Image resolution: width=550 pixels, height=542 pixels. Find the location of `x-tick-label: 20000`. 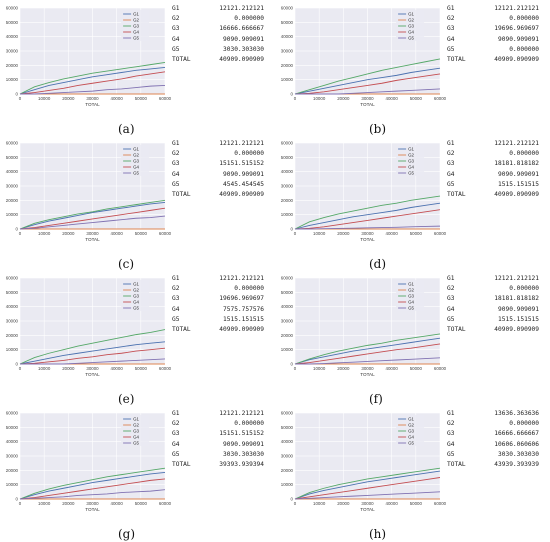

x-tick-label: 20000 is located at coordinates (68, 98).